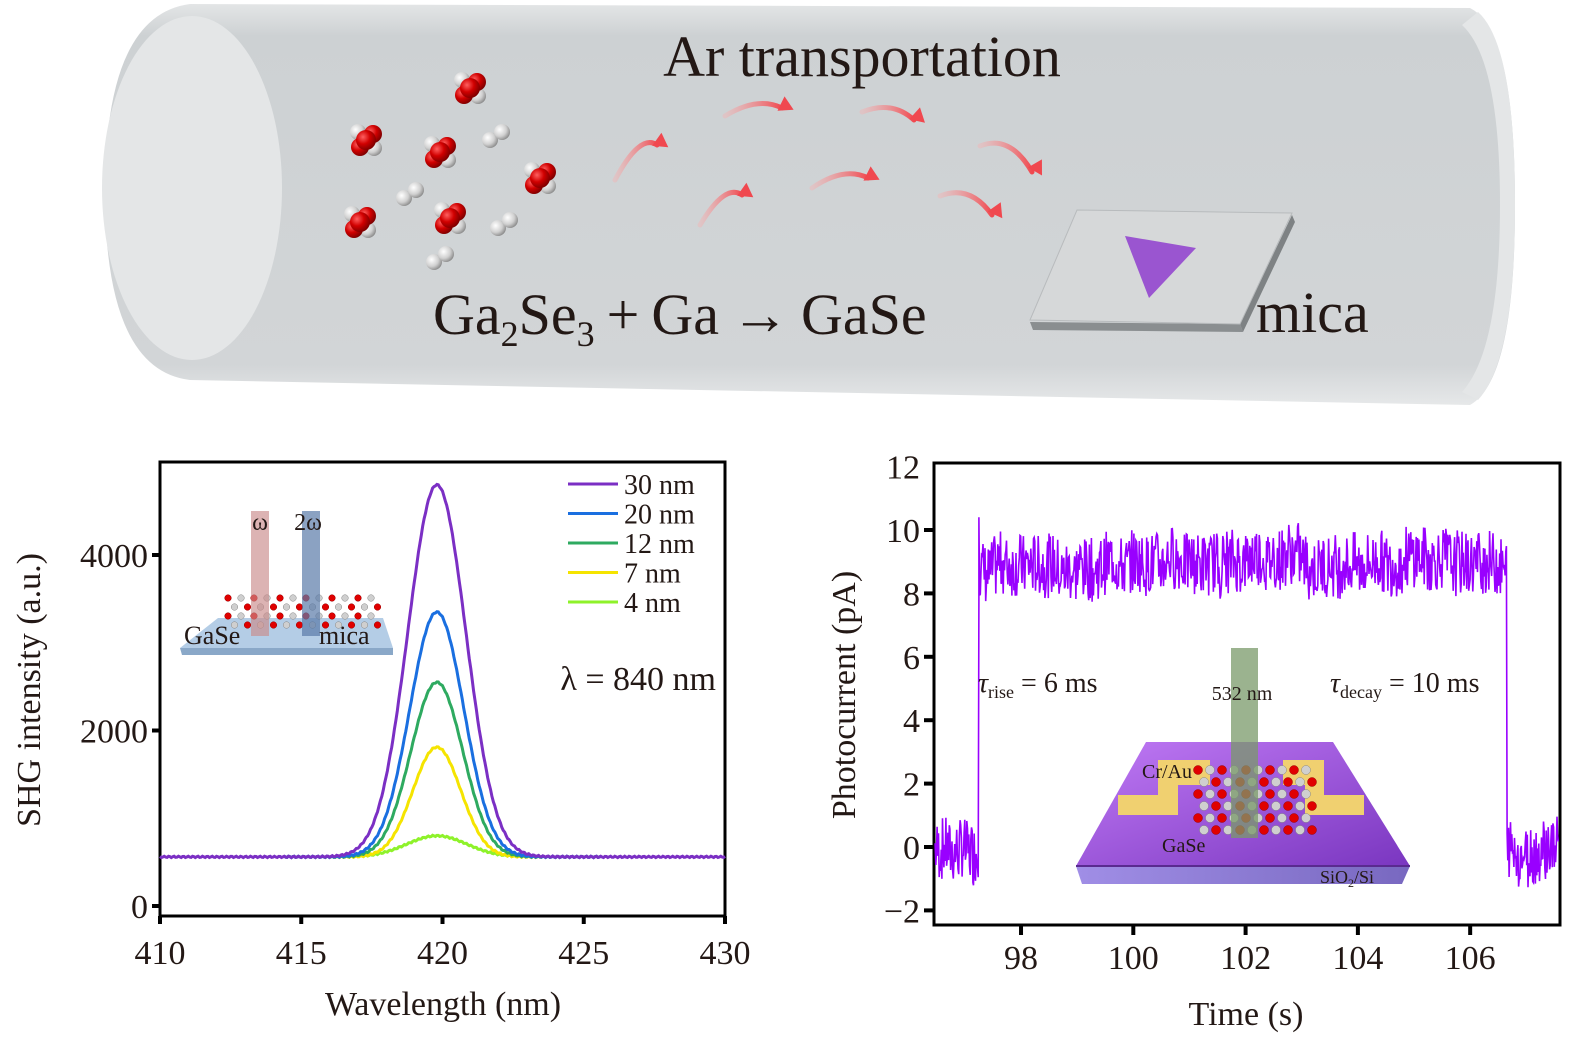  I want to click on reaction-equation: Ga2Se3 + Ga → GaSe, so click(680, 318).